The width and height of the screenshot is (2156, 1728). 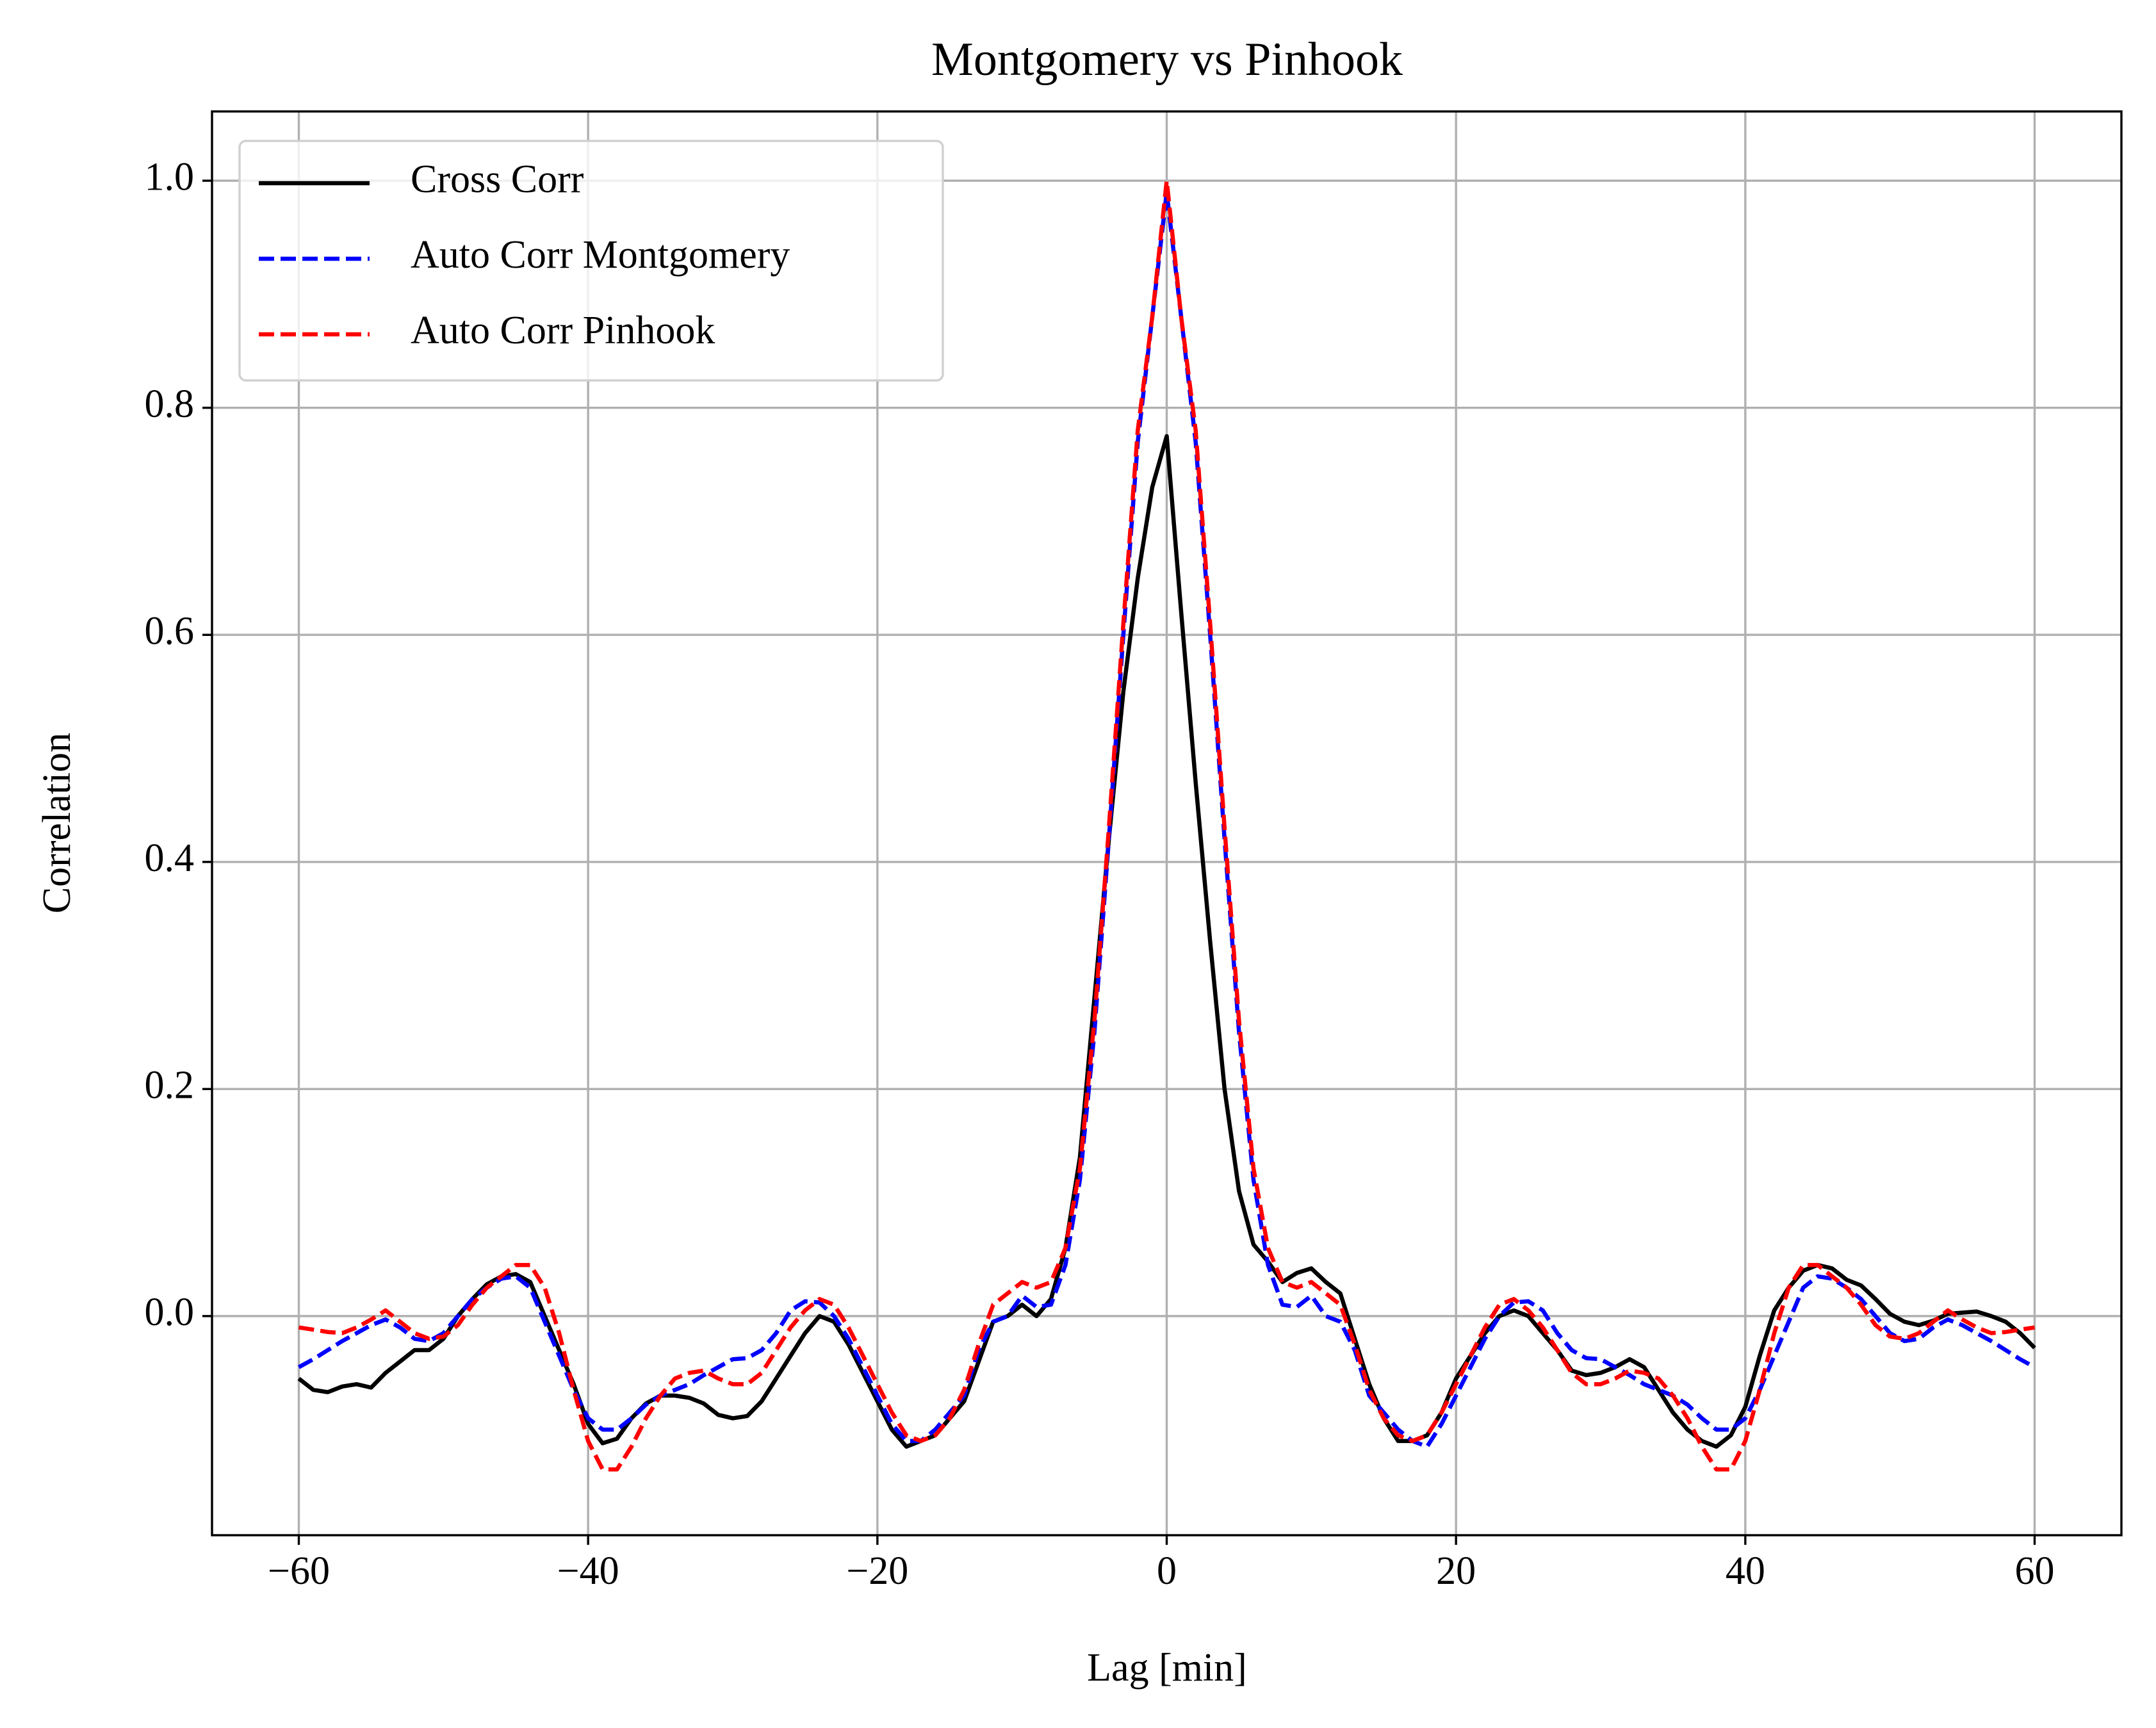 What do you see at coordinates (170, 177) in the screenshot?
I see `y-tick-label: 1.0` at bounding box center [170, 177].